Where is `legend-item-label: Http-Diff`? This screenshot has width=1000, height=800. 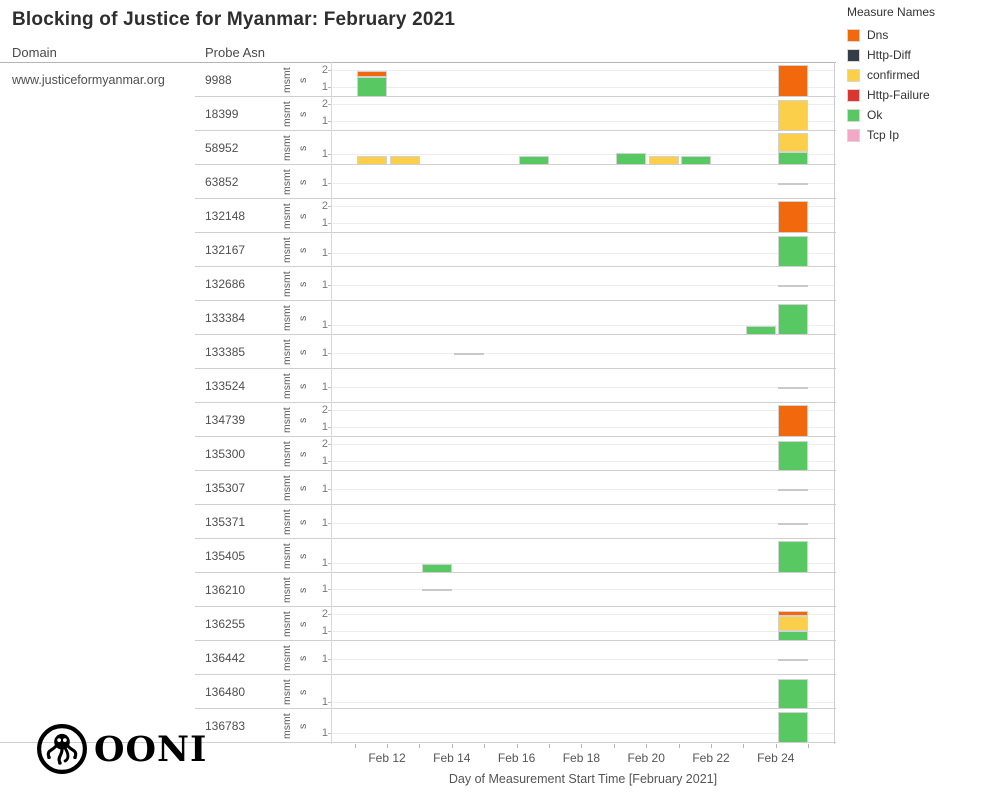
legend-item-label: Http-Diff is located at coordinates (889, 55).